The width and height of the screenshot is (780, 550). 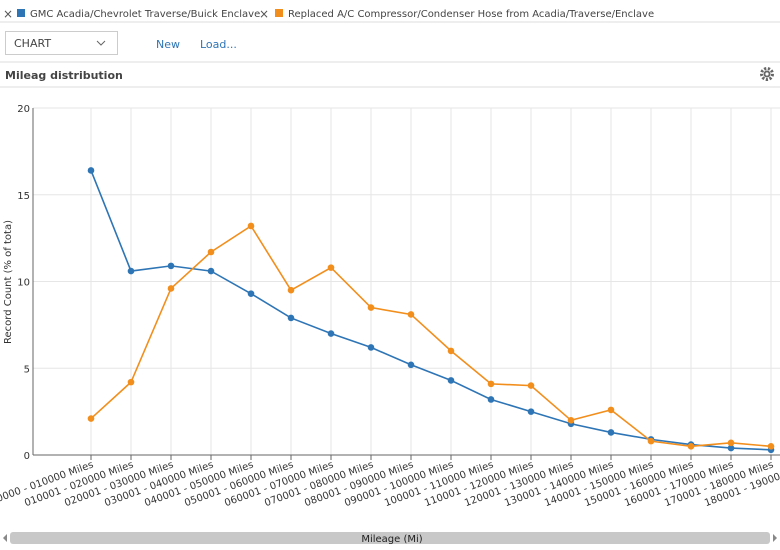 What do you see at coordinates (101, 43) in the screenshot?
I see `dropdown-arrow` at bounding box center [101, 43].